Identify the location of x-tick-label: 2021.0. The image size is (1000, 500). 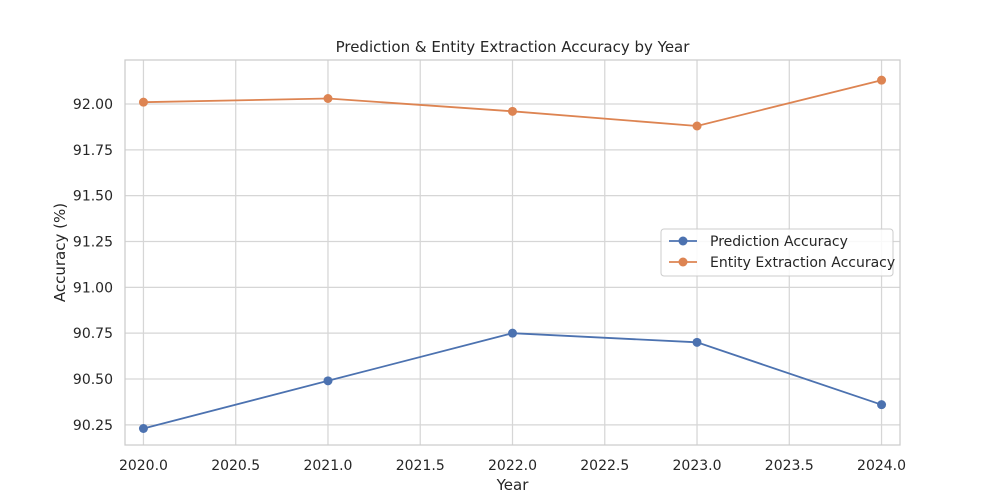
(327, 466).